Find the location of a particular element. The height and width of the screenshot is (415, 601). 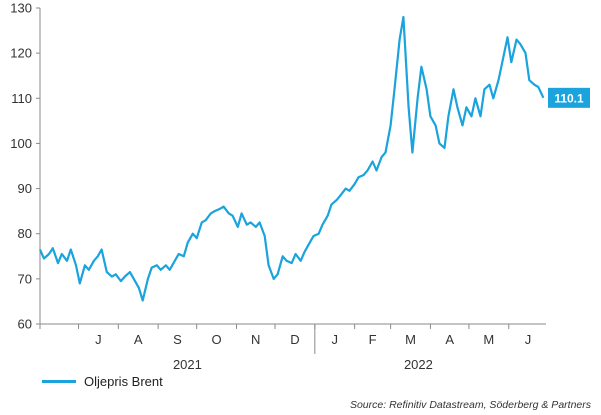

x-tick-label: N is located at coordinates (255, 339).